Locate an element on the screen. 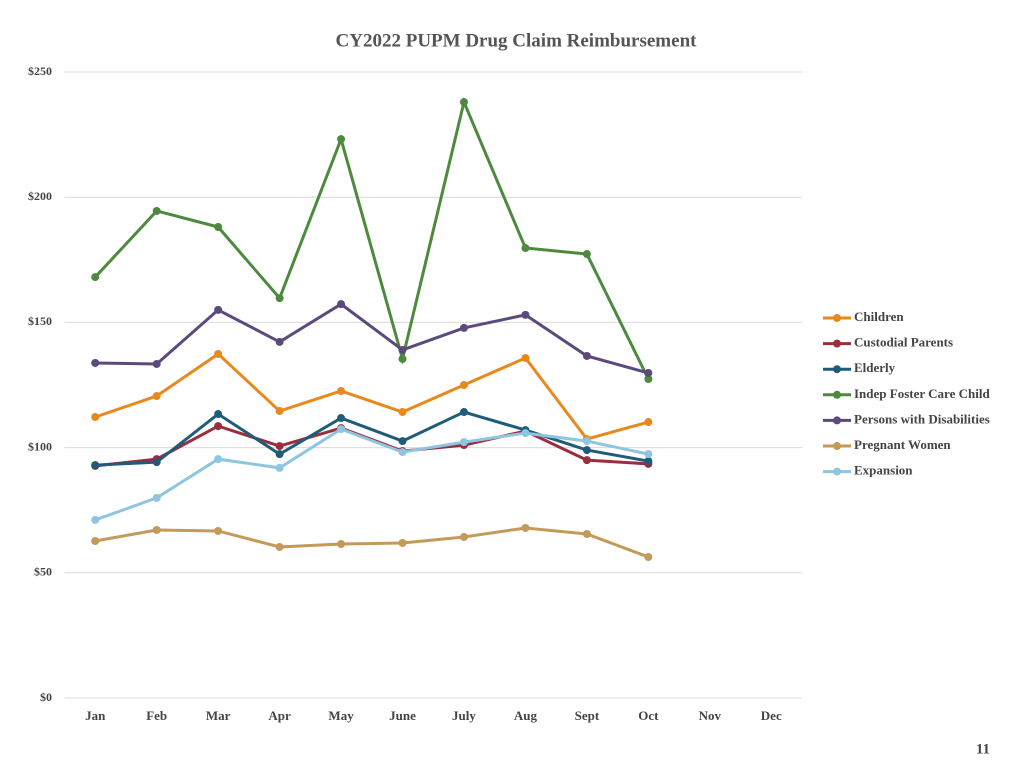 This screenshot has width=1024, height=768. y-tick-label: $250 is located at coordinates (40, 71).